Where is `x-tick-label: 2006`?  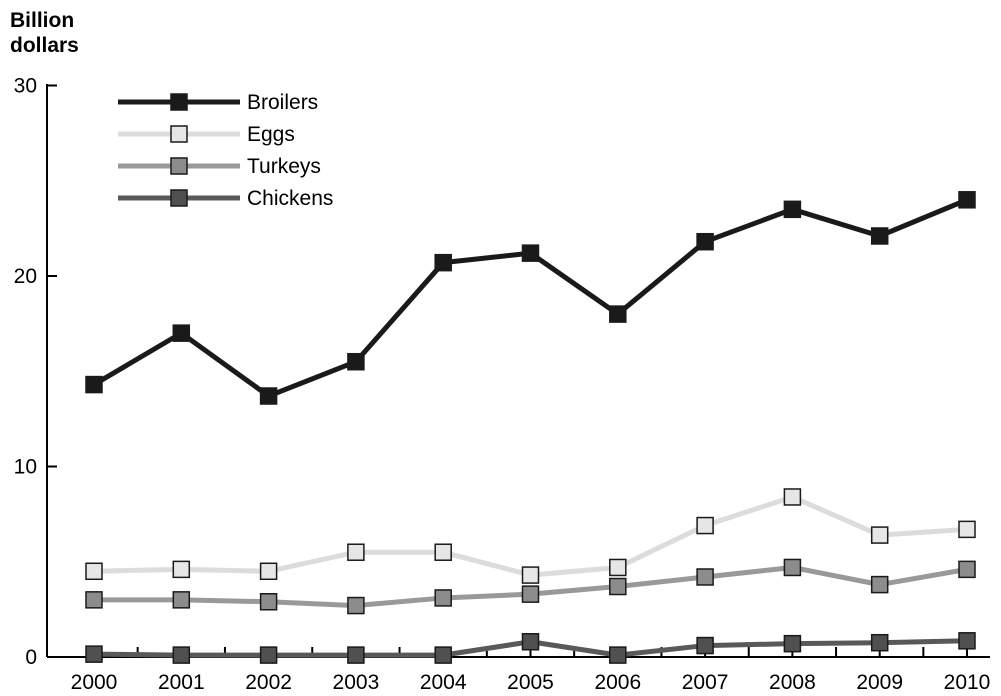 x-tick-label: 2006 is located at coordinates (617, 682).